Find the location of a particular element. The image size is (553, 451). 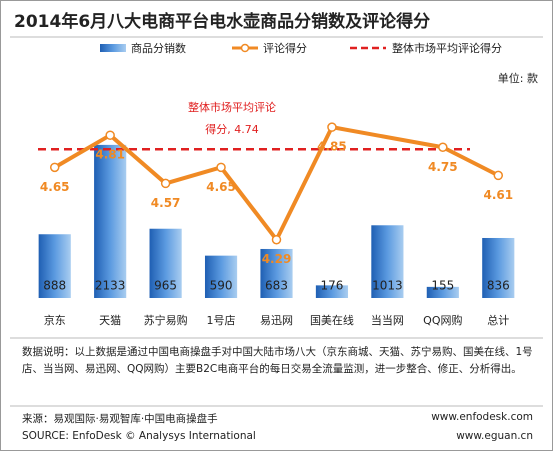

bar-value-label: 176 is located at coordinates (331, 286).